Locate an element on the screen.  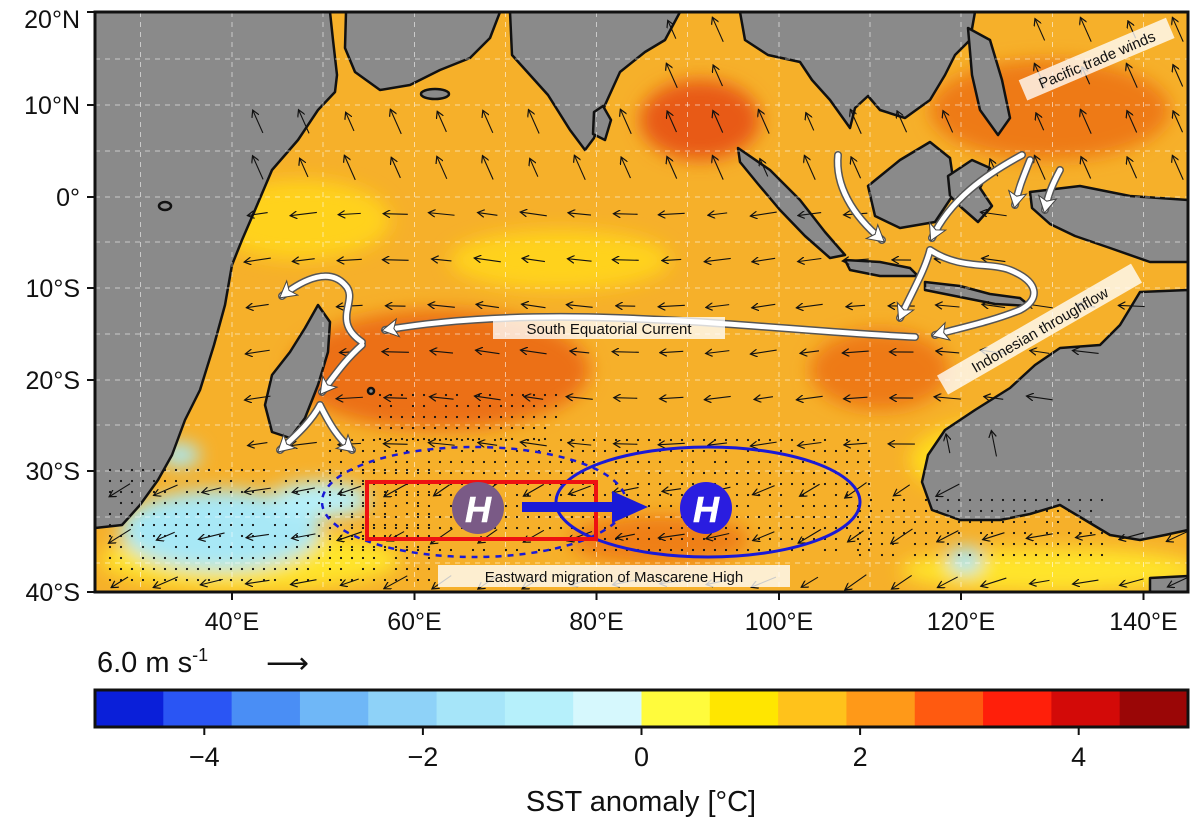
colorbar-tick-label: 4 is located at coordinates (1078, 757).